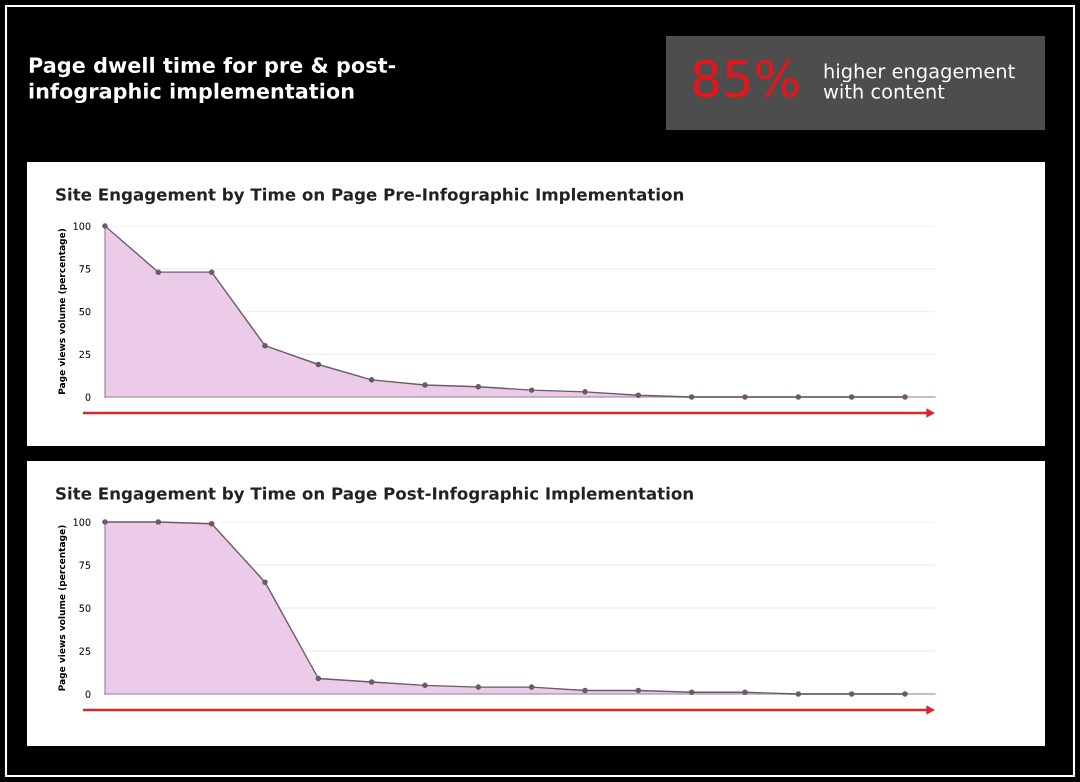 The image size is (1080, 782). What do you see at coordinates (374, 495) in the screenshot?
I see `chart-title: Site Engagement by Time on Page Post-Infographic Implementation` at bounding box center [374, 495].